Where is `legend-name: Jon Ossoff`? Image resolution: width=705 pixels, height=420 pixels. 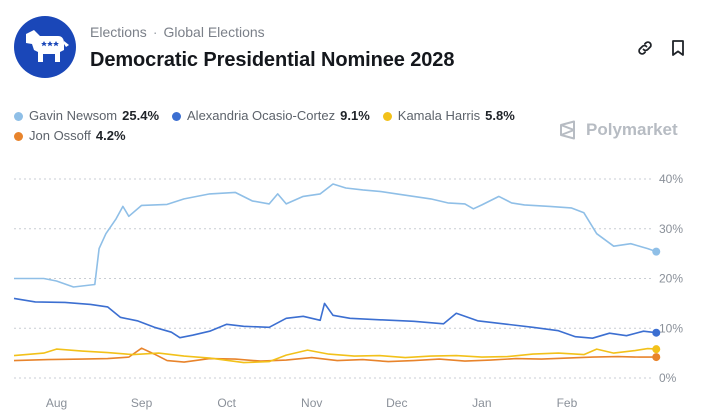
legend-name: Jon Ossoff is located at coordinates (60, 135).